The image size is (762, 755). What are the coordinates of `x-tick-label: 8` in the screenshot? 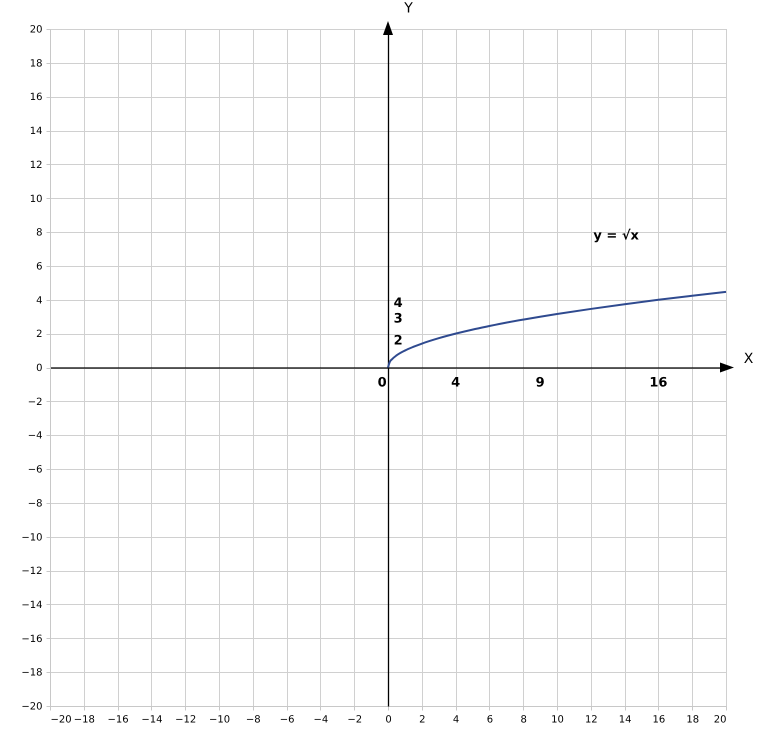 It's located at (523, 720).